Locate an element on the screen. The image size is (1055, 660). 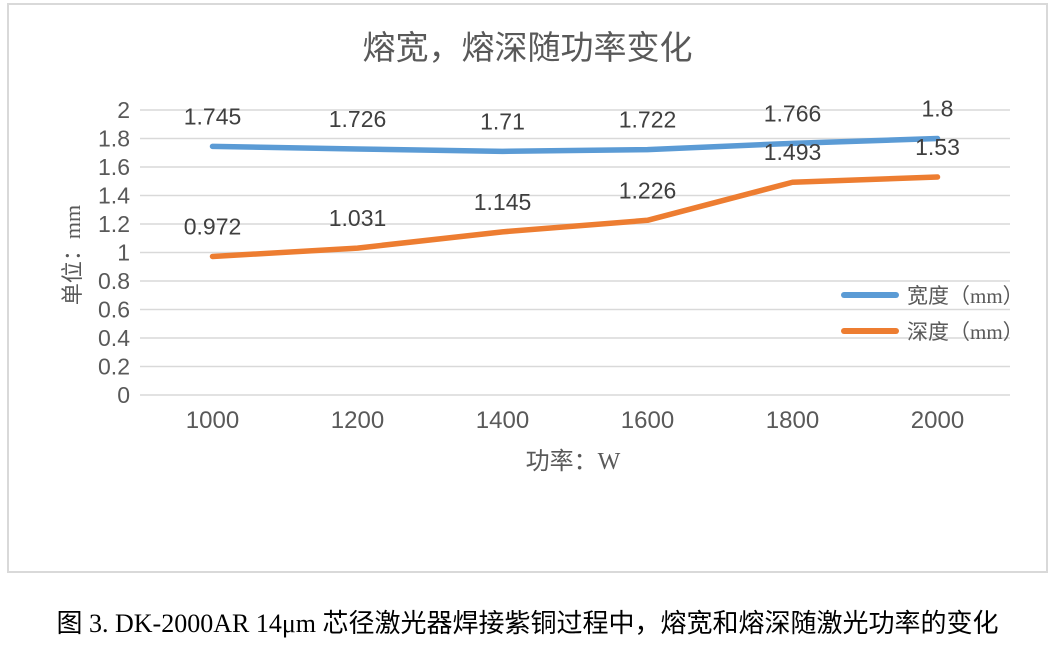
legend-item-depth: 深度（mm） is located at coordinates (932, 331).